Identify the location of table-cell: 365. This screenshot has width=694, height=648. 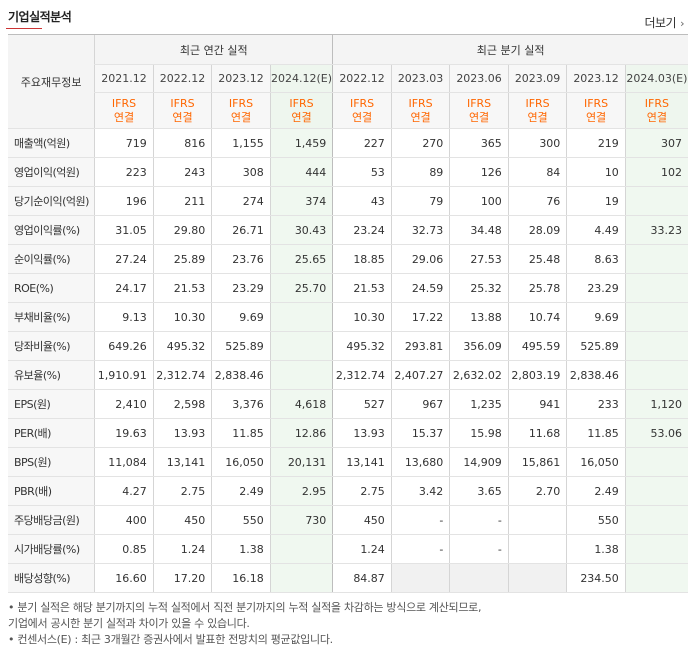
(479, 143).